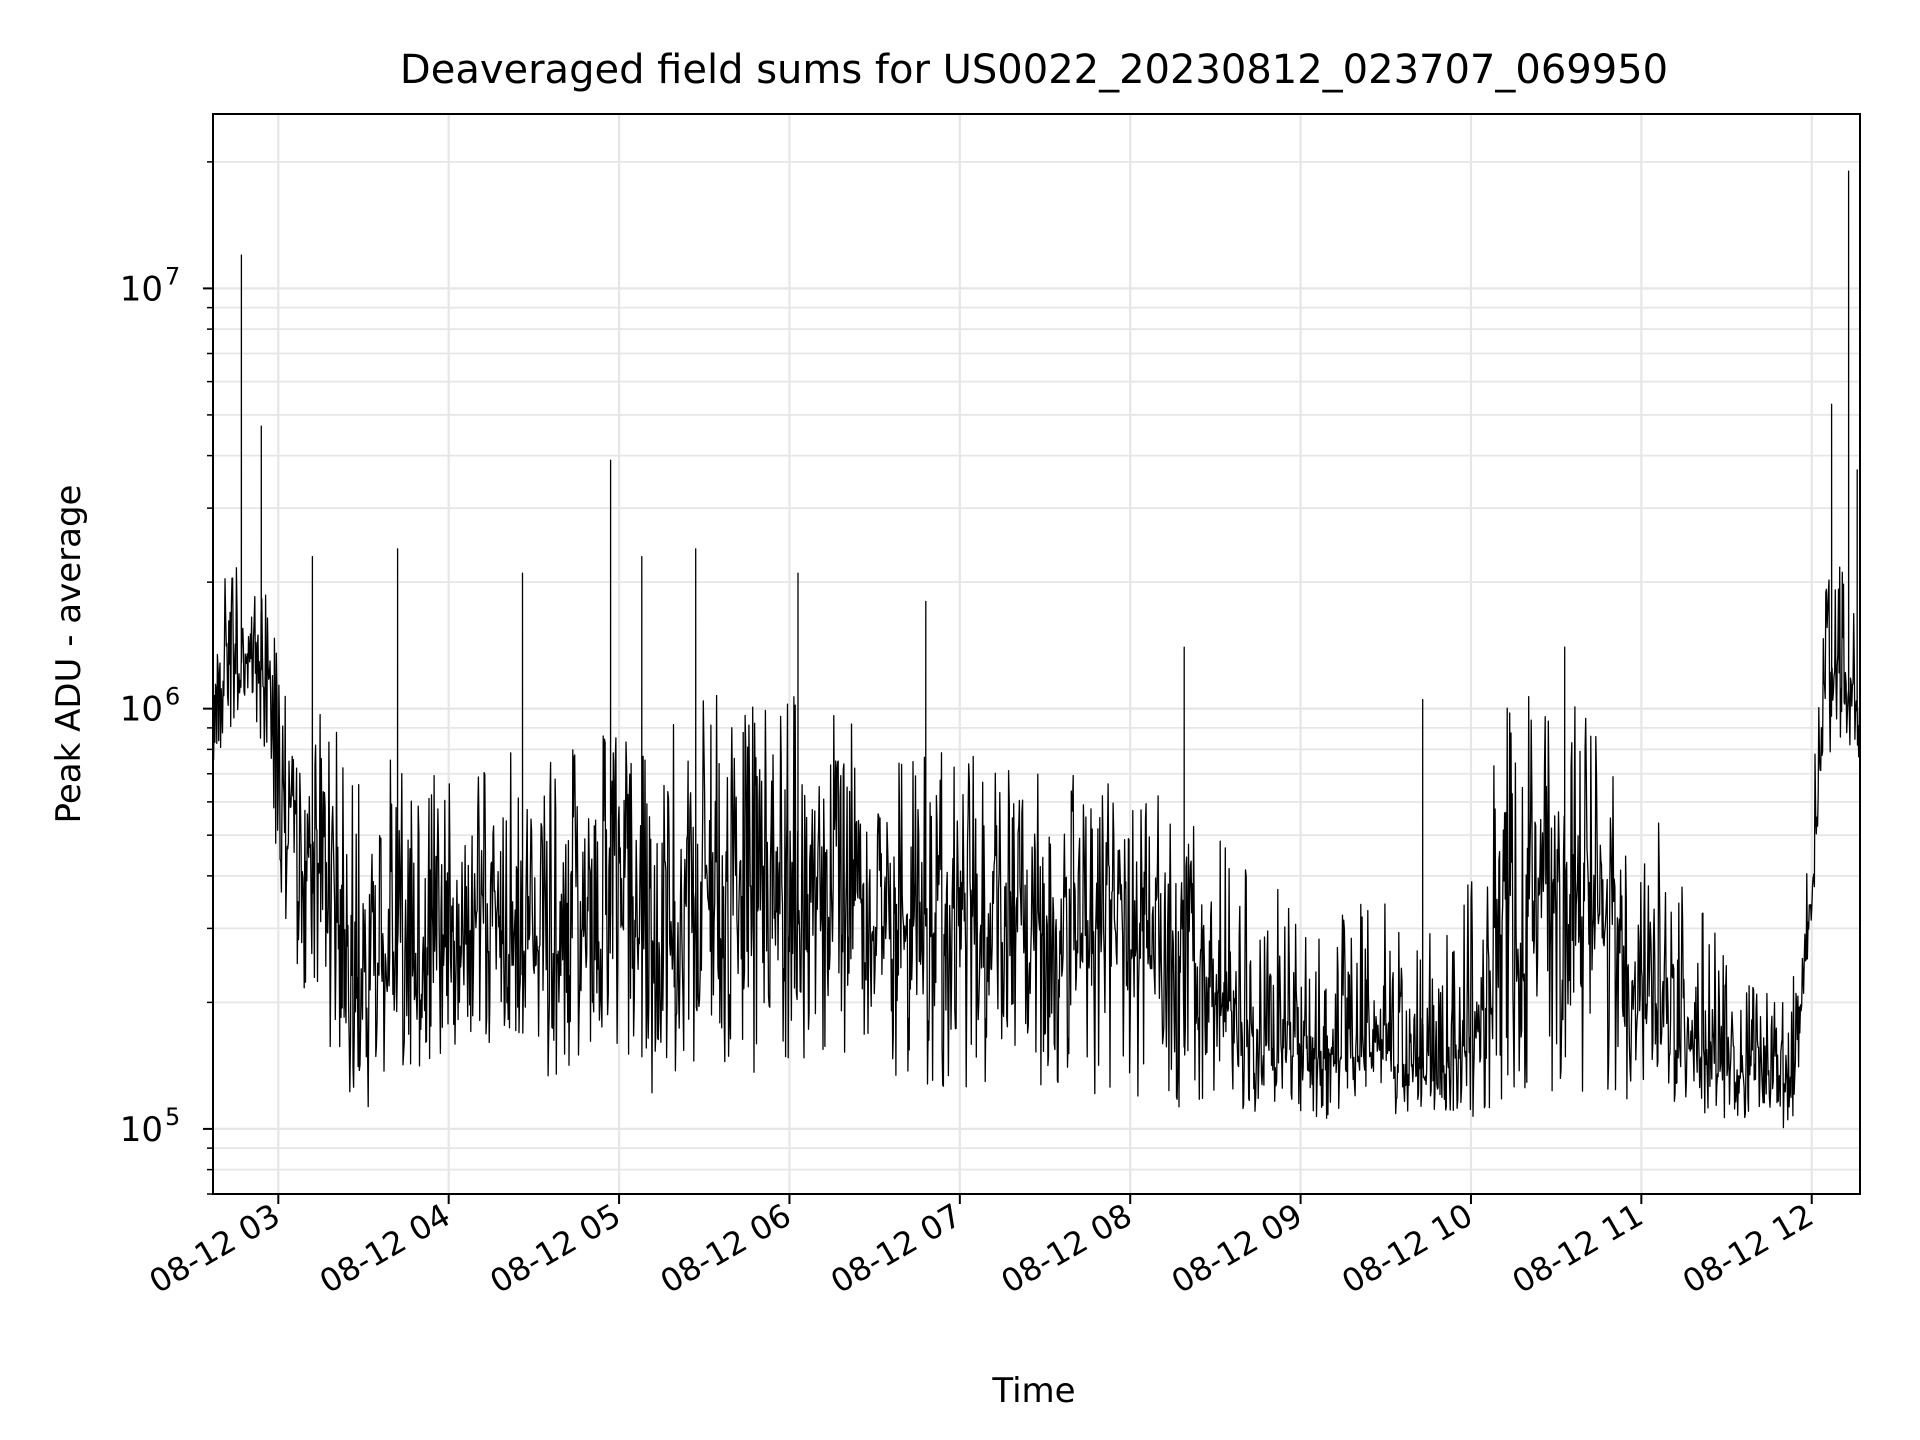 This screenshot has height=1440, width=1920. I want to click on y-axis-label: Peak ADU - average, so click(69, 654).